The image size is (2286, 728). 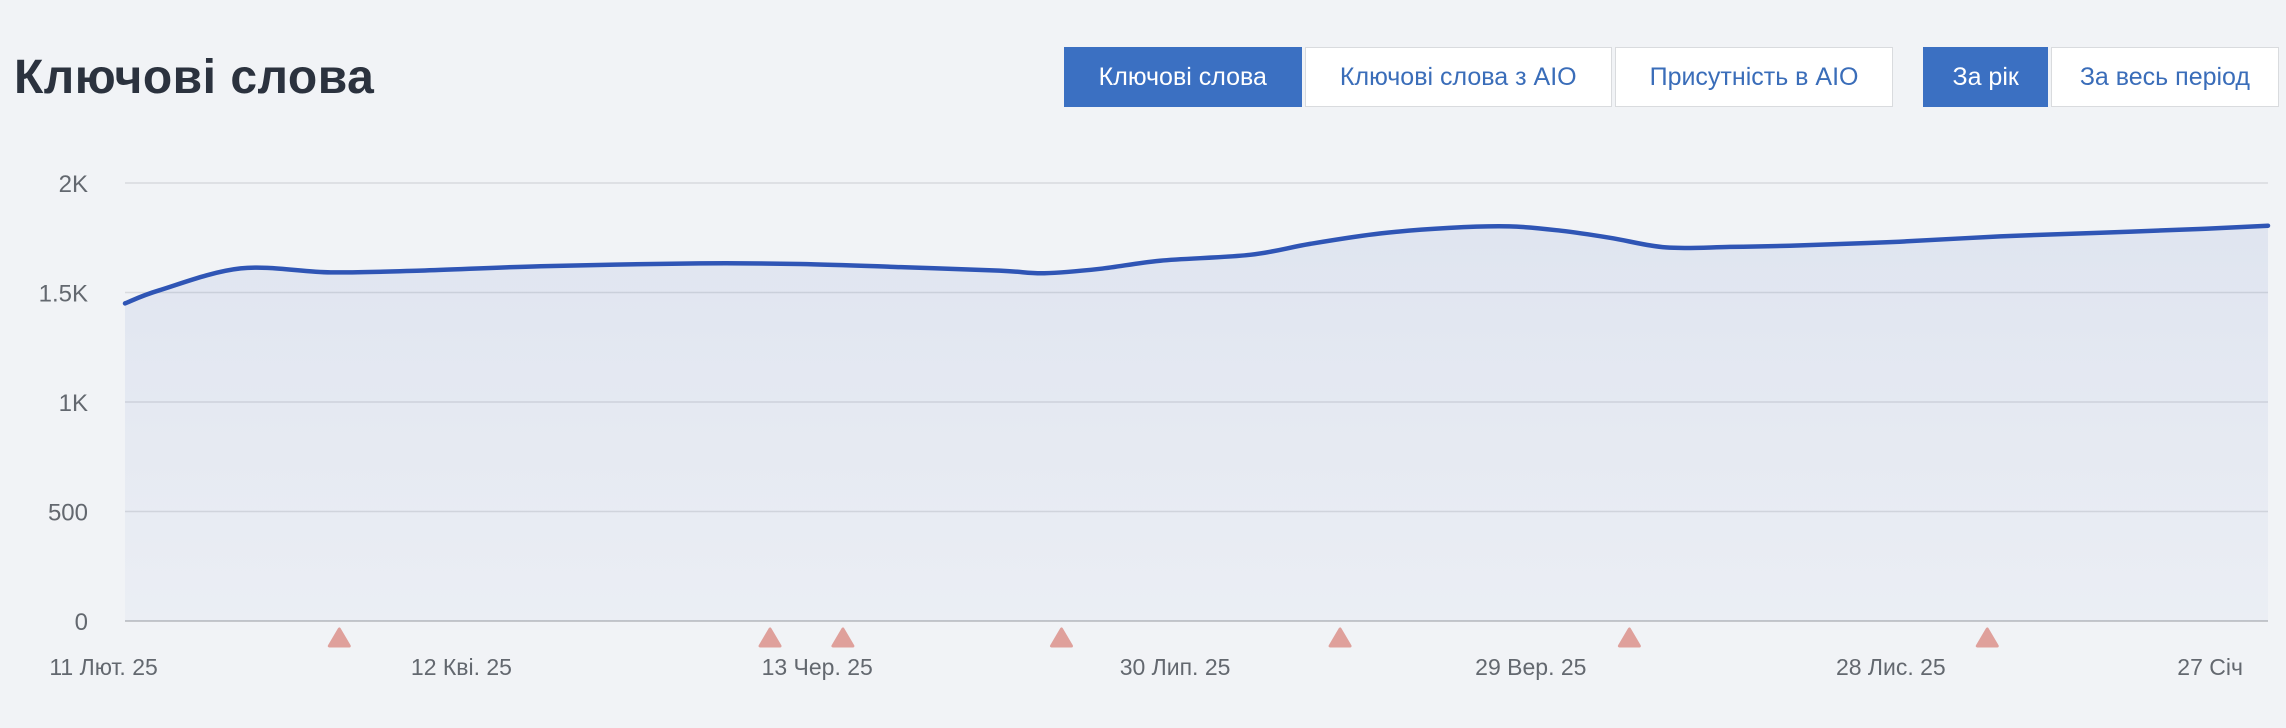 What do you see at coordinates (63, 294) in the screenshot?
I see `y-axis-label: 1.5K` at bounding box center [63, 294].